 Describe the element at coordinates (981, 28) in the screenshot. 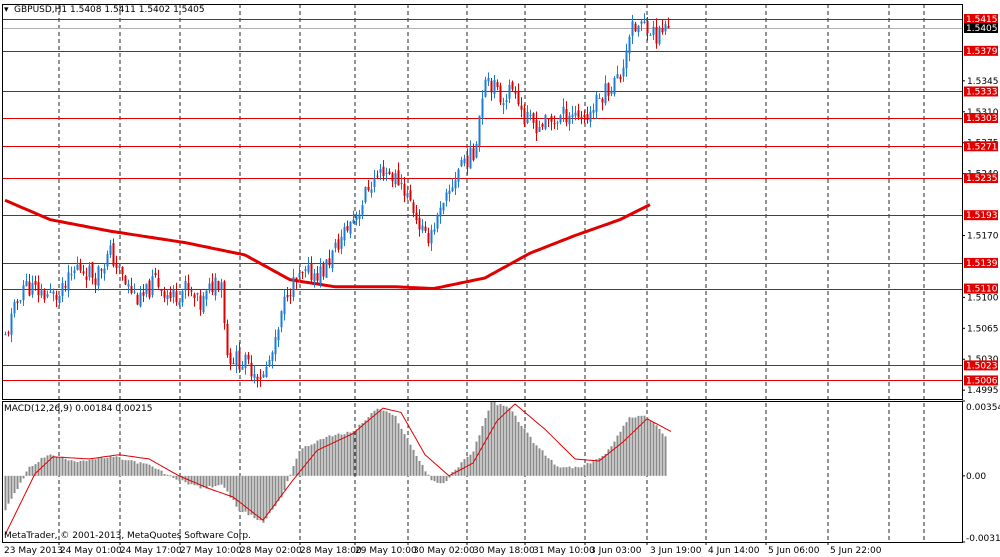

I see `current-price-tag` at that location.